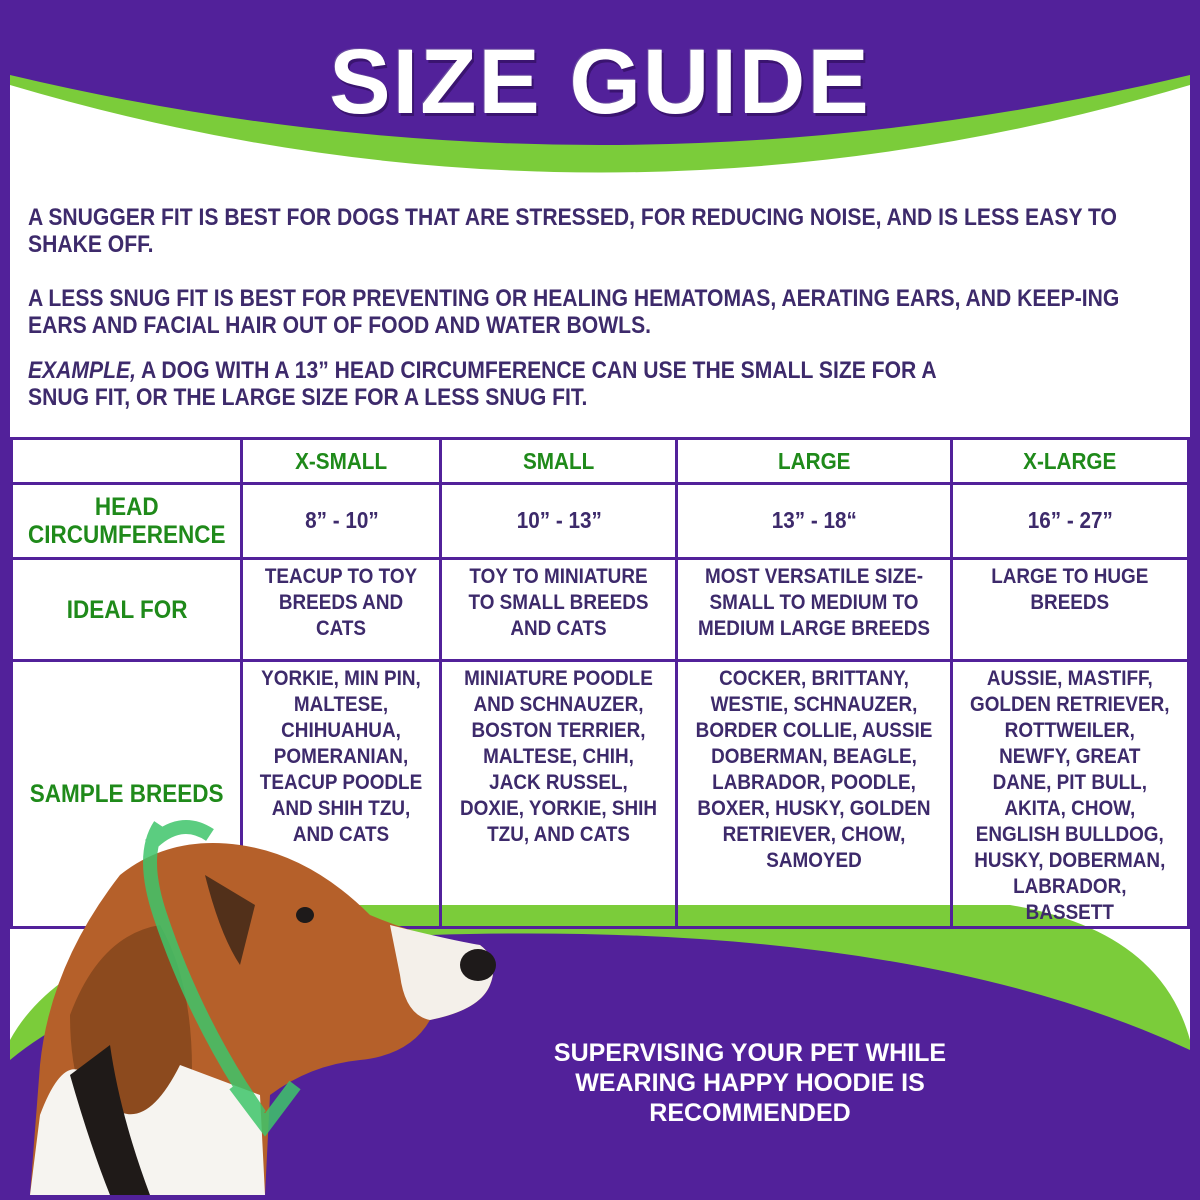  Describe the element at coordinates (1070, 609) in the screenshot. I see `table-cell: LARGE TO HUGE BREEDS` at that location.